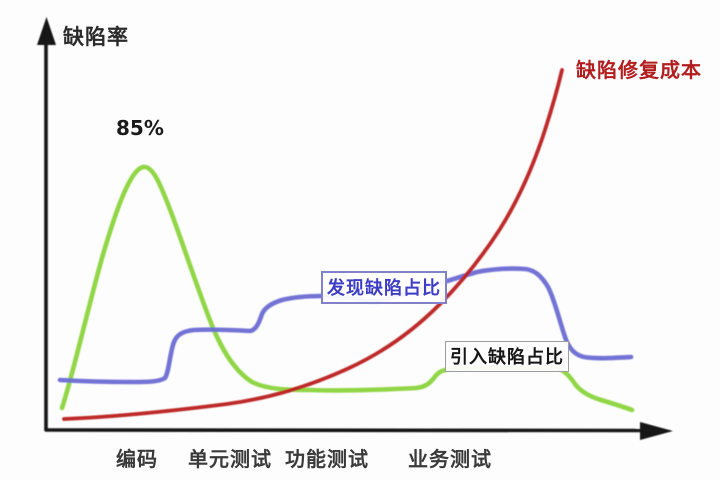 Image resolution: width=720 pixels, height=479 pixels. I want to click on x-axis-arrow-icon, so click(656, 431).